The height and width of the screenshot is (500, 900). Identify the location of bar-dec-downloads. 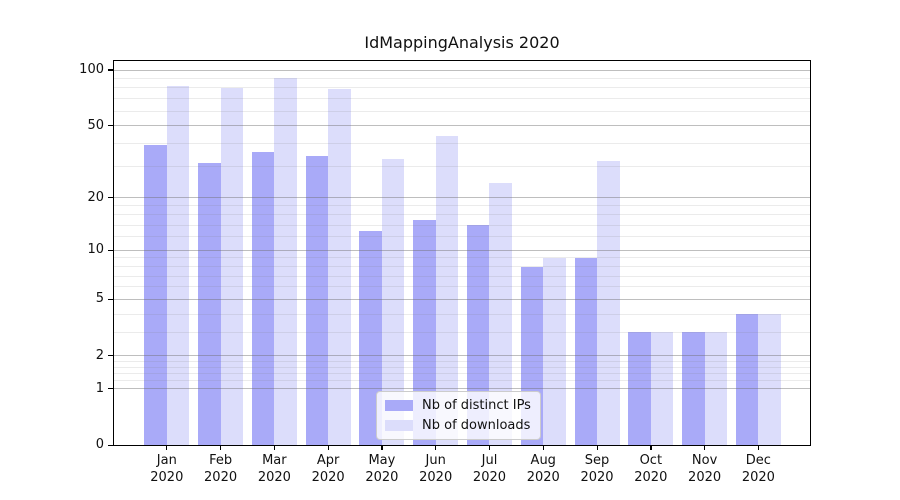
(769, 379).